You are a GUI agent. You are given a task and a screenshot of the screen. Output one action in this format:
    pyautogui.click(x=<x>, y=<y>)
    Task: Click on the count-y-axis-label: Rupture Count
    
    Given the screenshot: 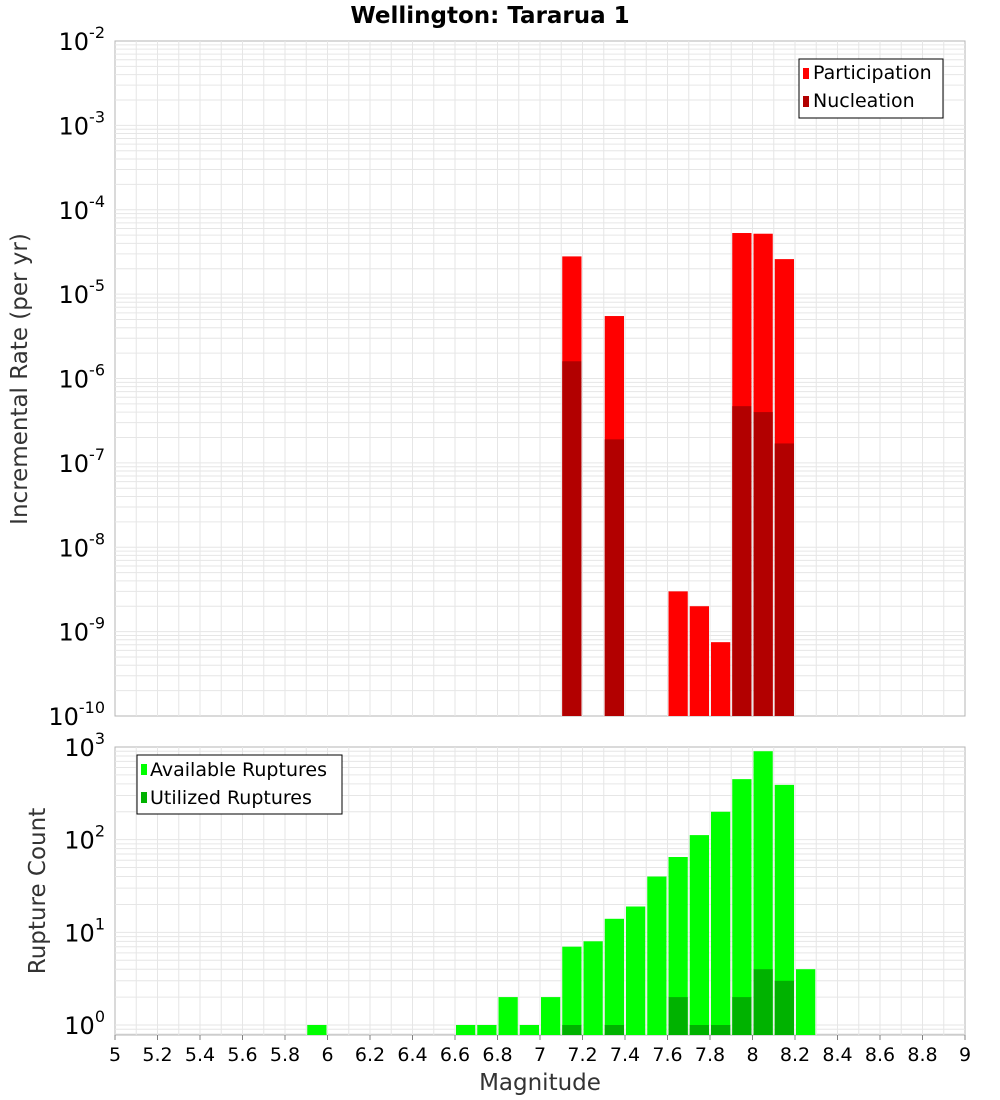 What is the action you would take?
    pyautogui.click(x=38, y=891)
    